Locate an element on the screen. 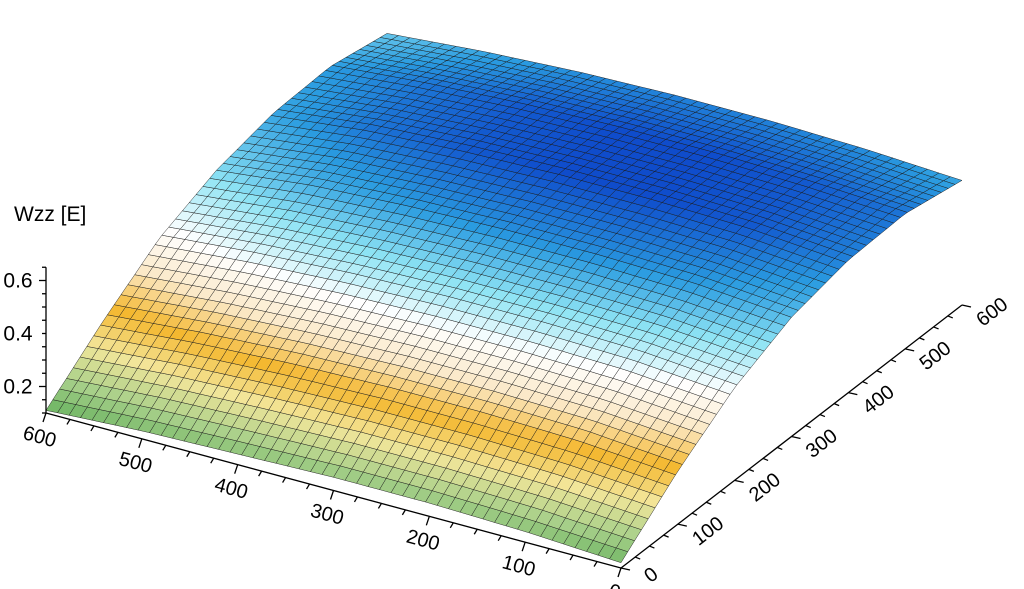 Image resolution: width=1024 pixels, height=589 pixels. y-tick-label: 200 is located at coordinates (765, 488).